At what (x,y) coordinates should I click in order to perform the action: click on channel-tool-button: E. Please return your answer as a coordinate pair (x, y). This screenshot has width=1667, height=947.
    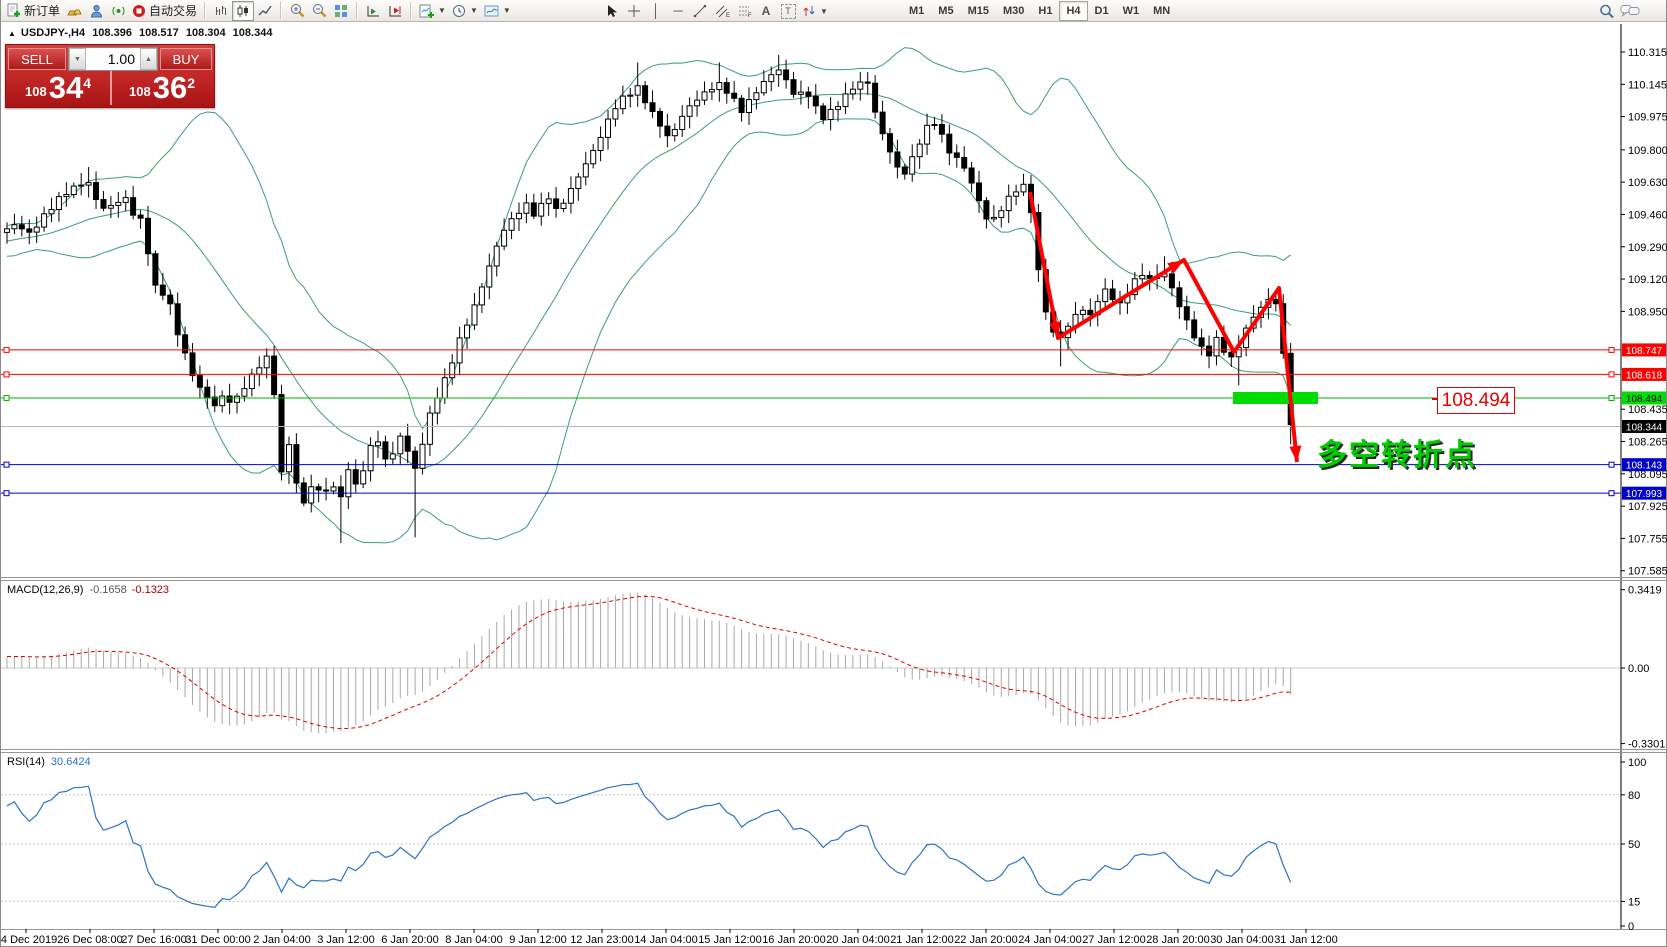
    Looking at the image, I should click on (722, 11).